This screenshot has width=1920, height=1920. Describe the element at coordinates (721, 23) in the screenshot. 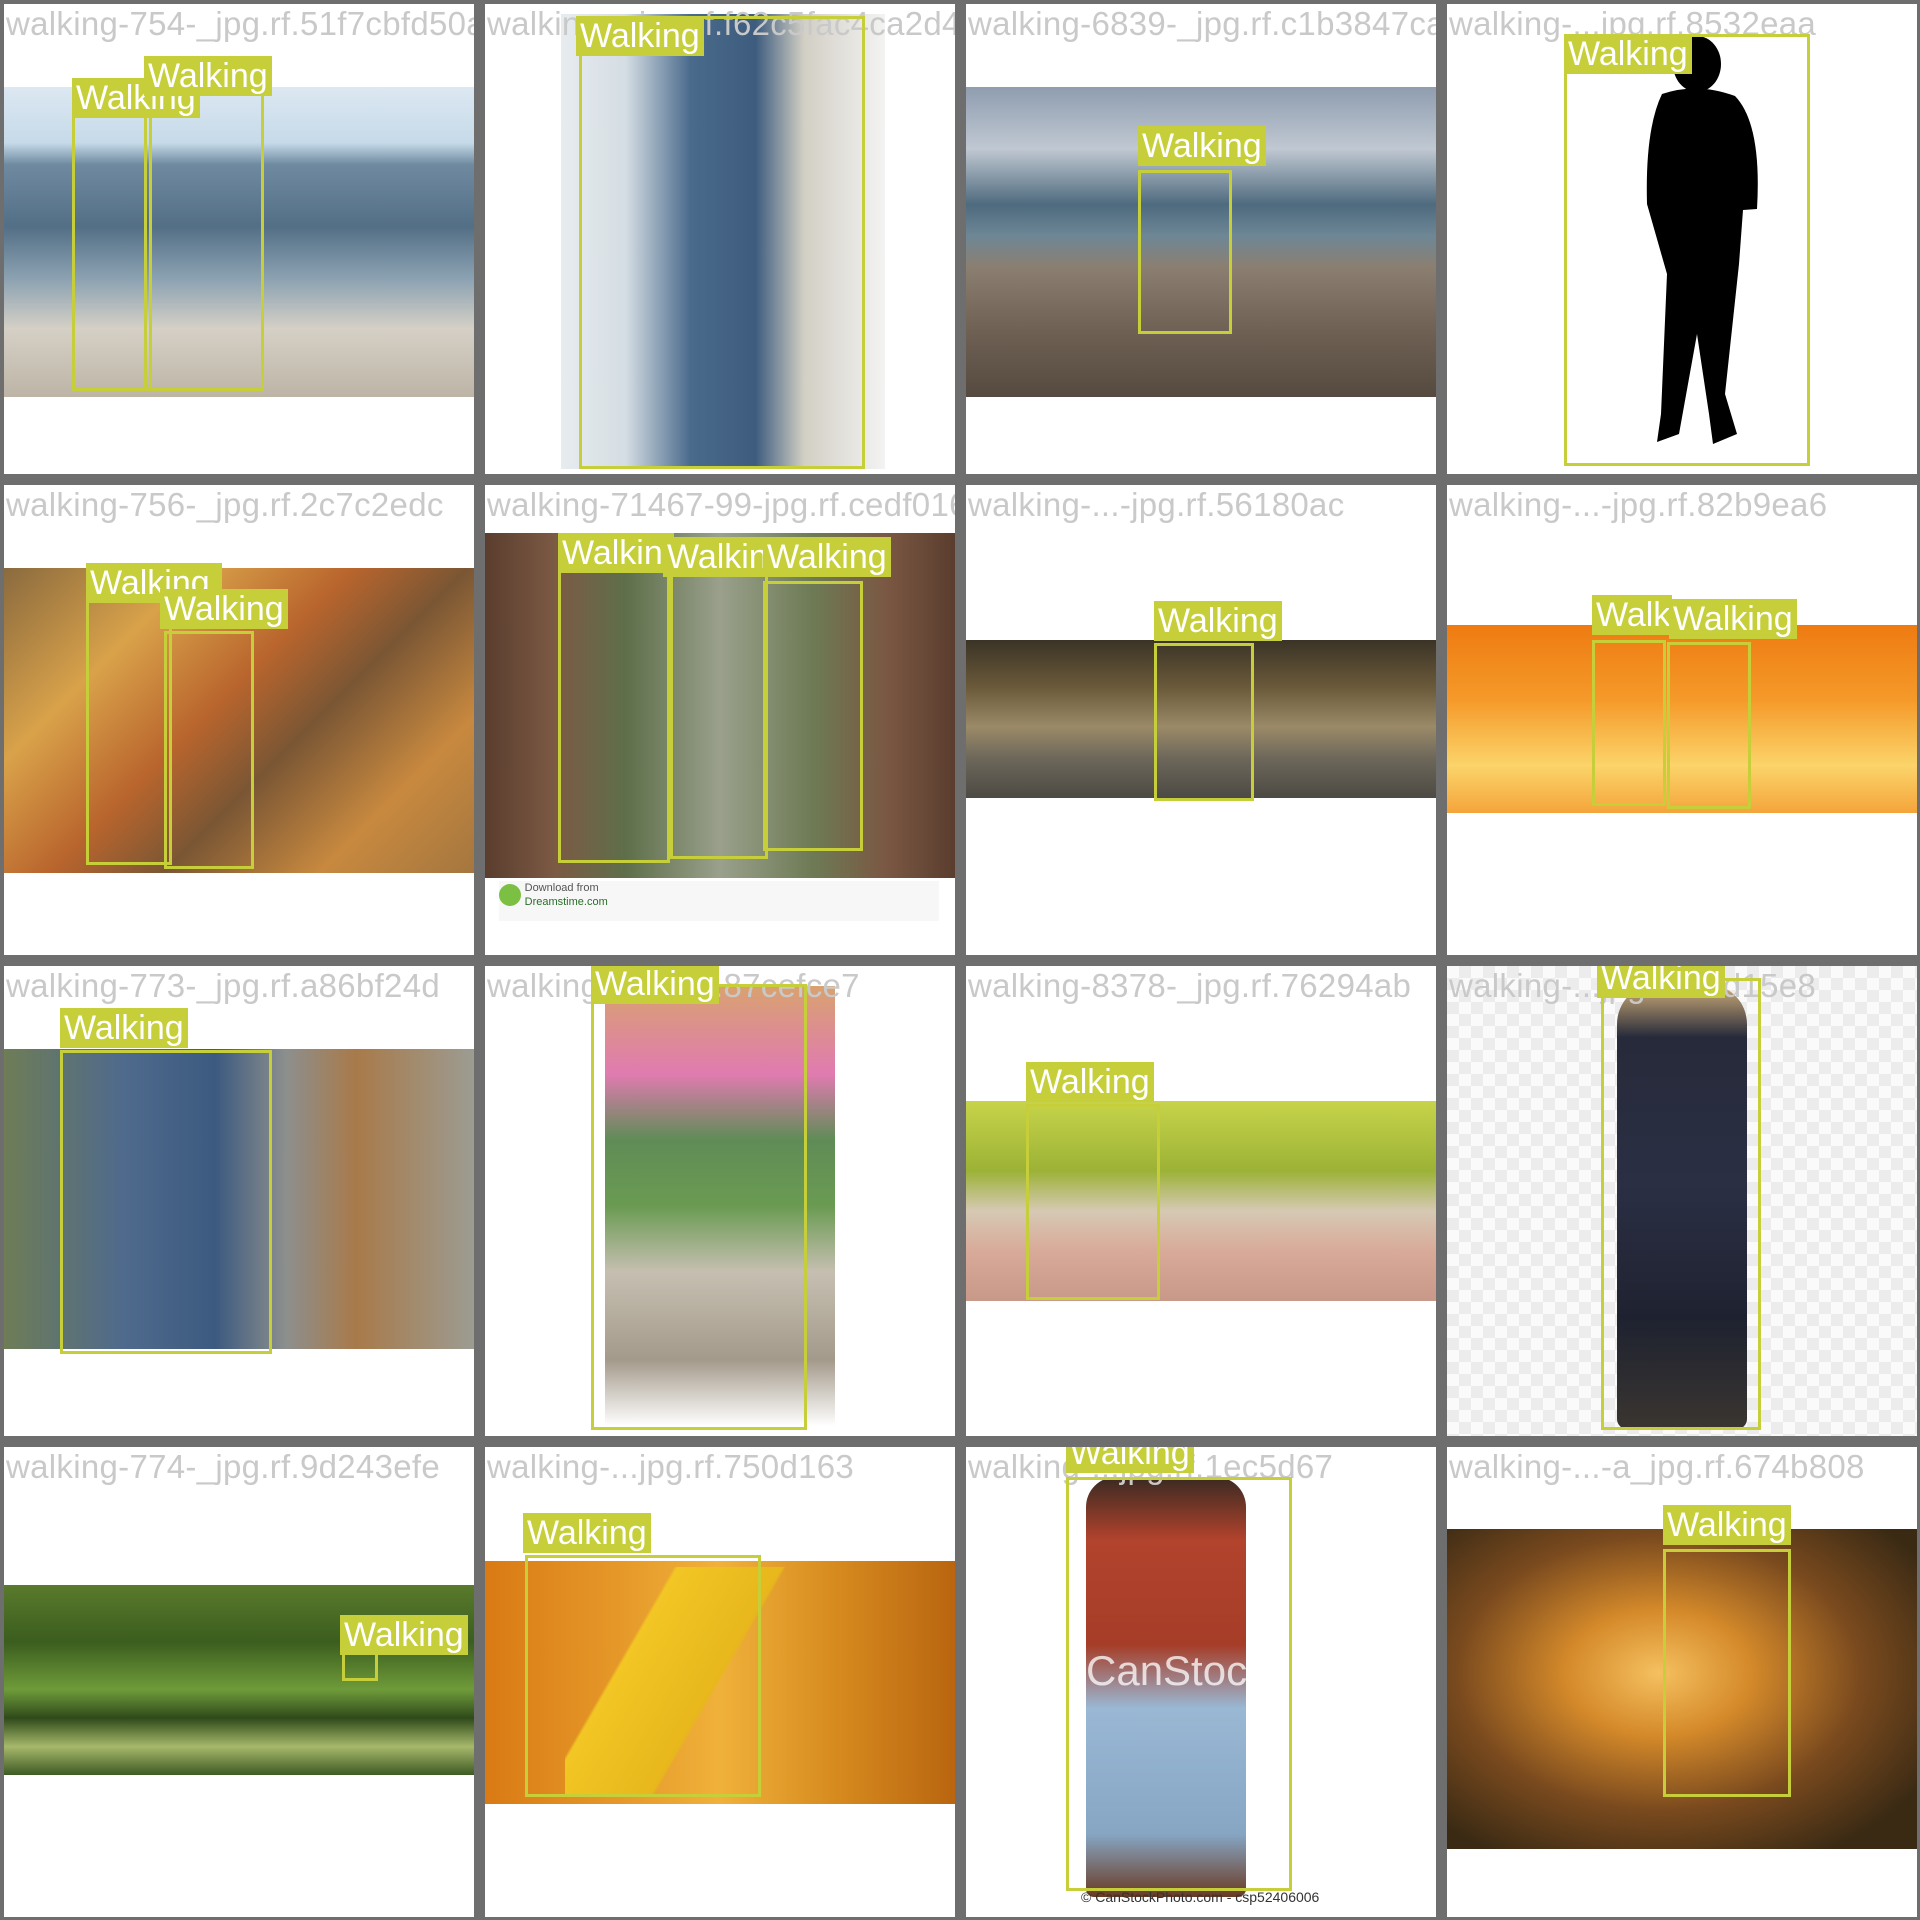

I see `tile-filename: walking-...jpg.rf.f62c5fac4ca2d4` at that location.